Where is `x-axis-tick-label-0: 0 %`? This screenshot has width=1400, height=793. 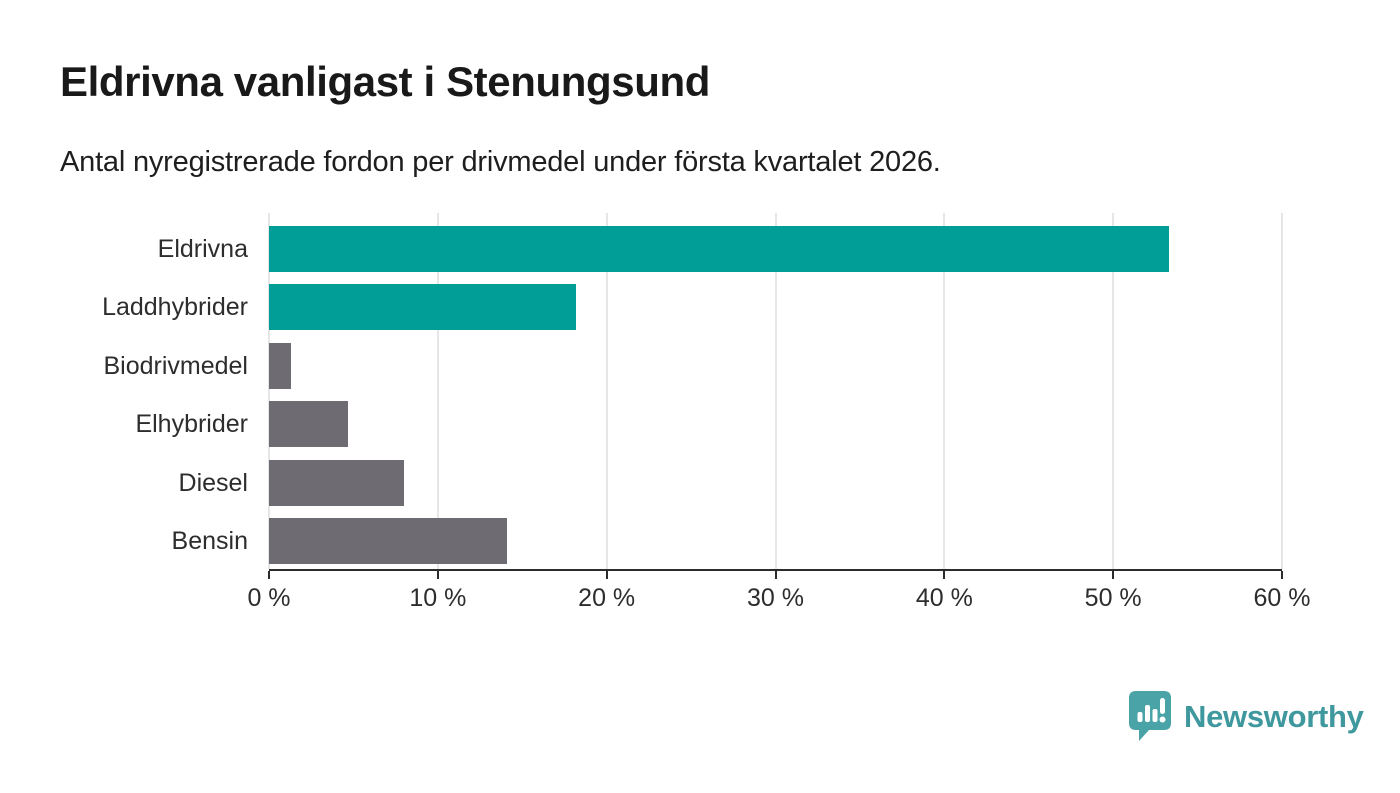 x-axis-tick-label-0: 0 % is located at coordinates (269, 598).